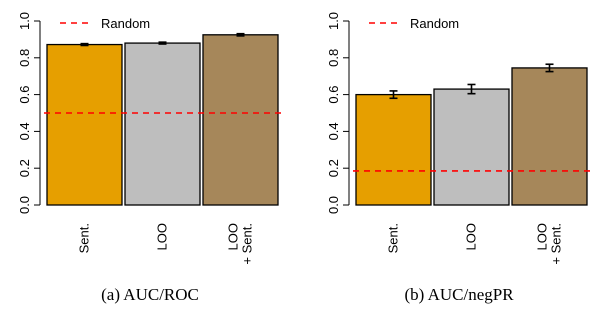 This screenshot has height=322, width=591. Describe the element at coordinates (150, 294) in the screenshot. I see `panel-caption: (a) AUC/ROC` at that location.